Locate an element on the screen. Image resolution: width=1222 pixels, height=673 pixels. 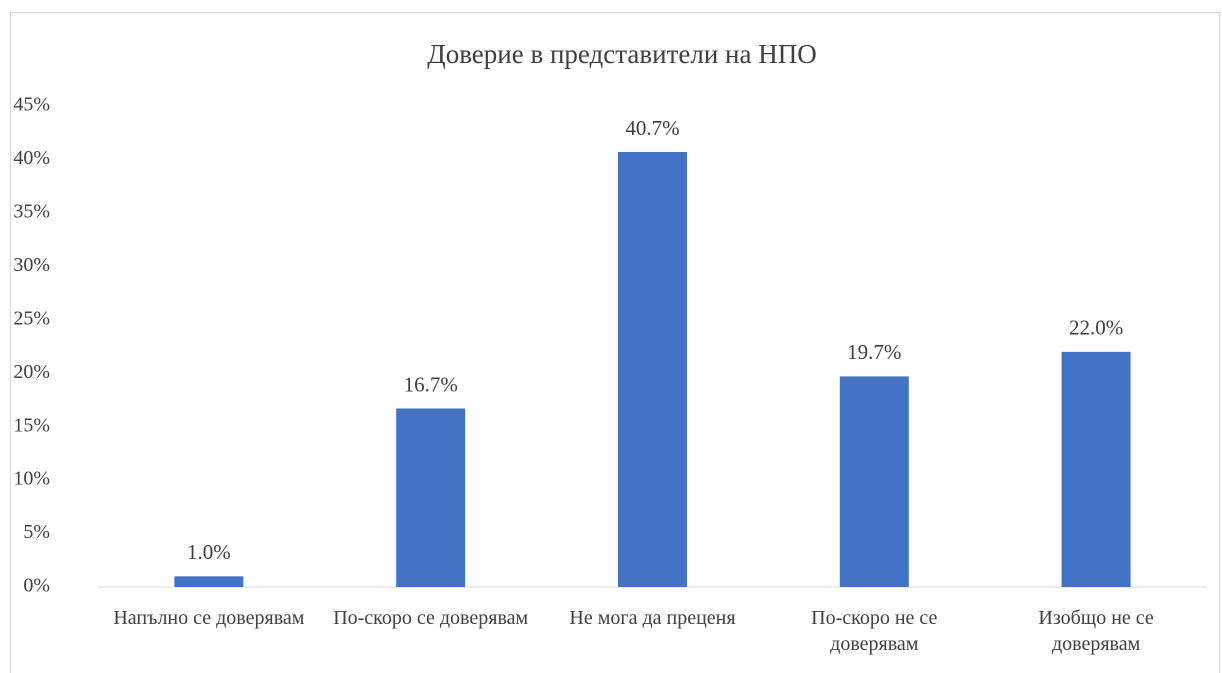
chart-title: Доверие в представители на НПО is located at coordinates (621, 54).